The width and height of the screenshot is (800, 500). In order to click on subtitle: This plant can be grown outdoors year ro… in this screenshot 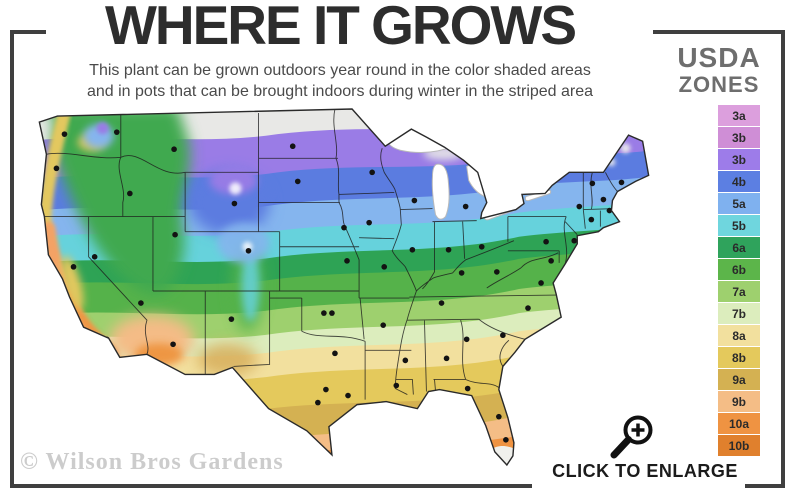, I will do `click(340, 81)`.